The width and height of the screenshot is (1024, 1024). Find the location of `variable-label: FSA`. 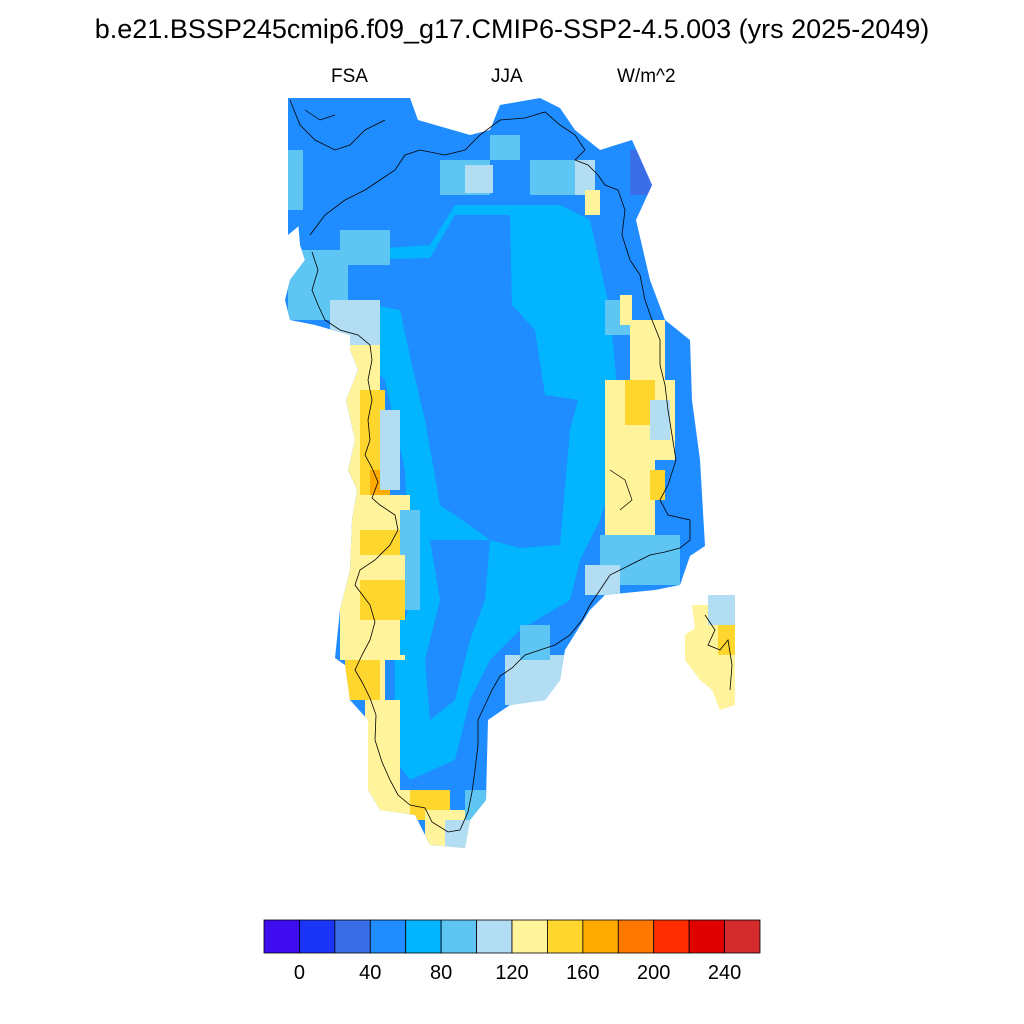

variable-label: FSA is located at coordinates (349, 76).